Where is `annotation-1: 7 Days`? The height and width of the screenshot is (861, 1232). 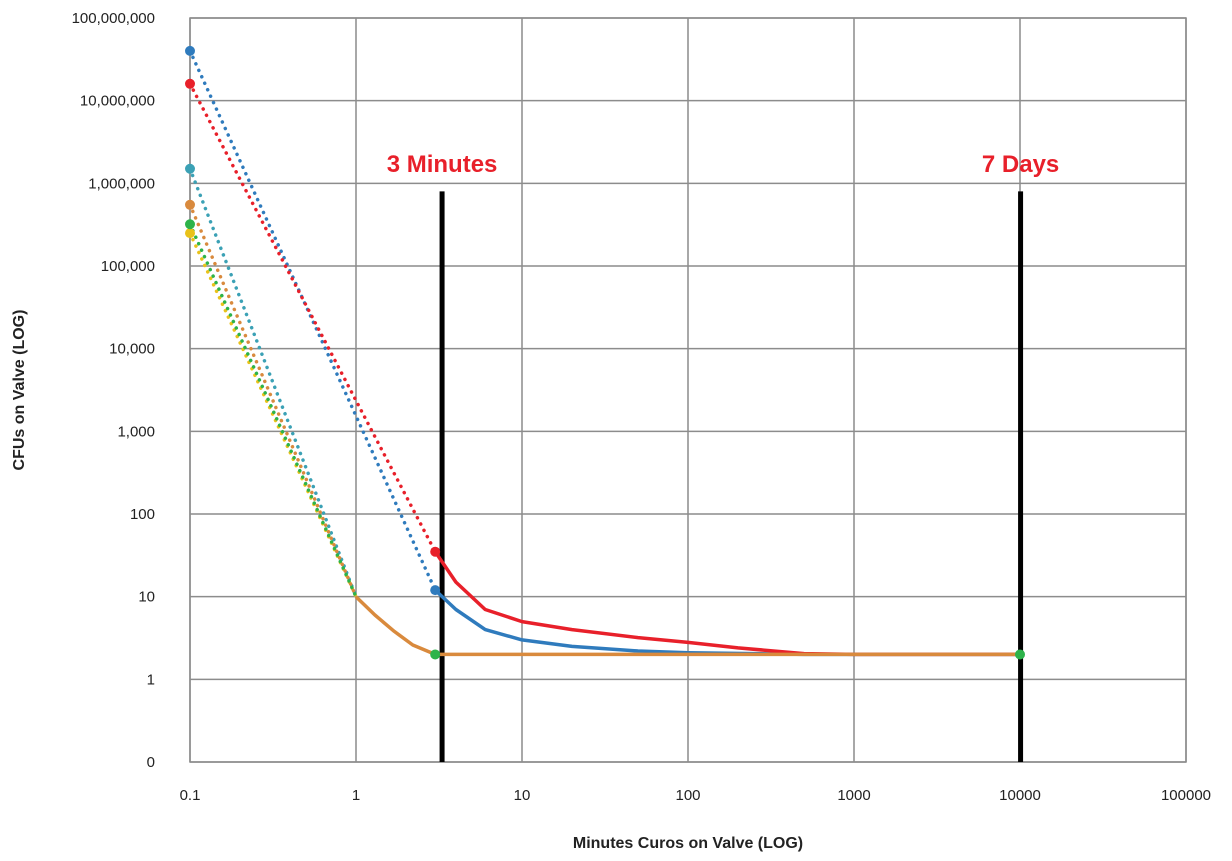 annotation-1: 7 Days is located at coordinates (1020, 164).